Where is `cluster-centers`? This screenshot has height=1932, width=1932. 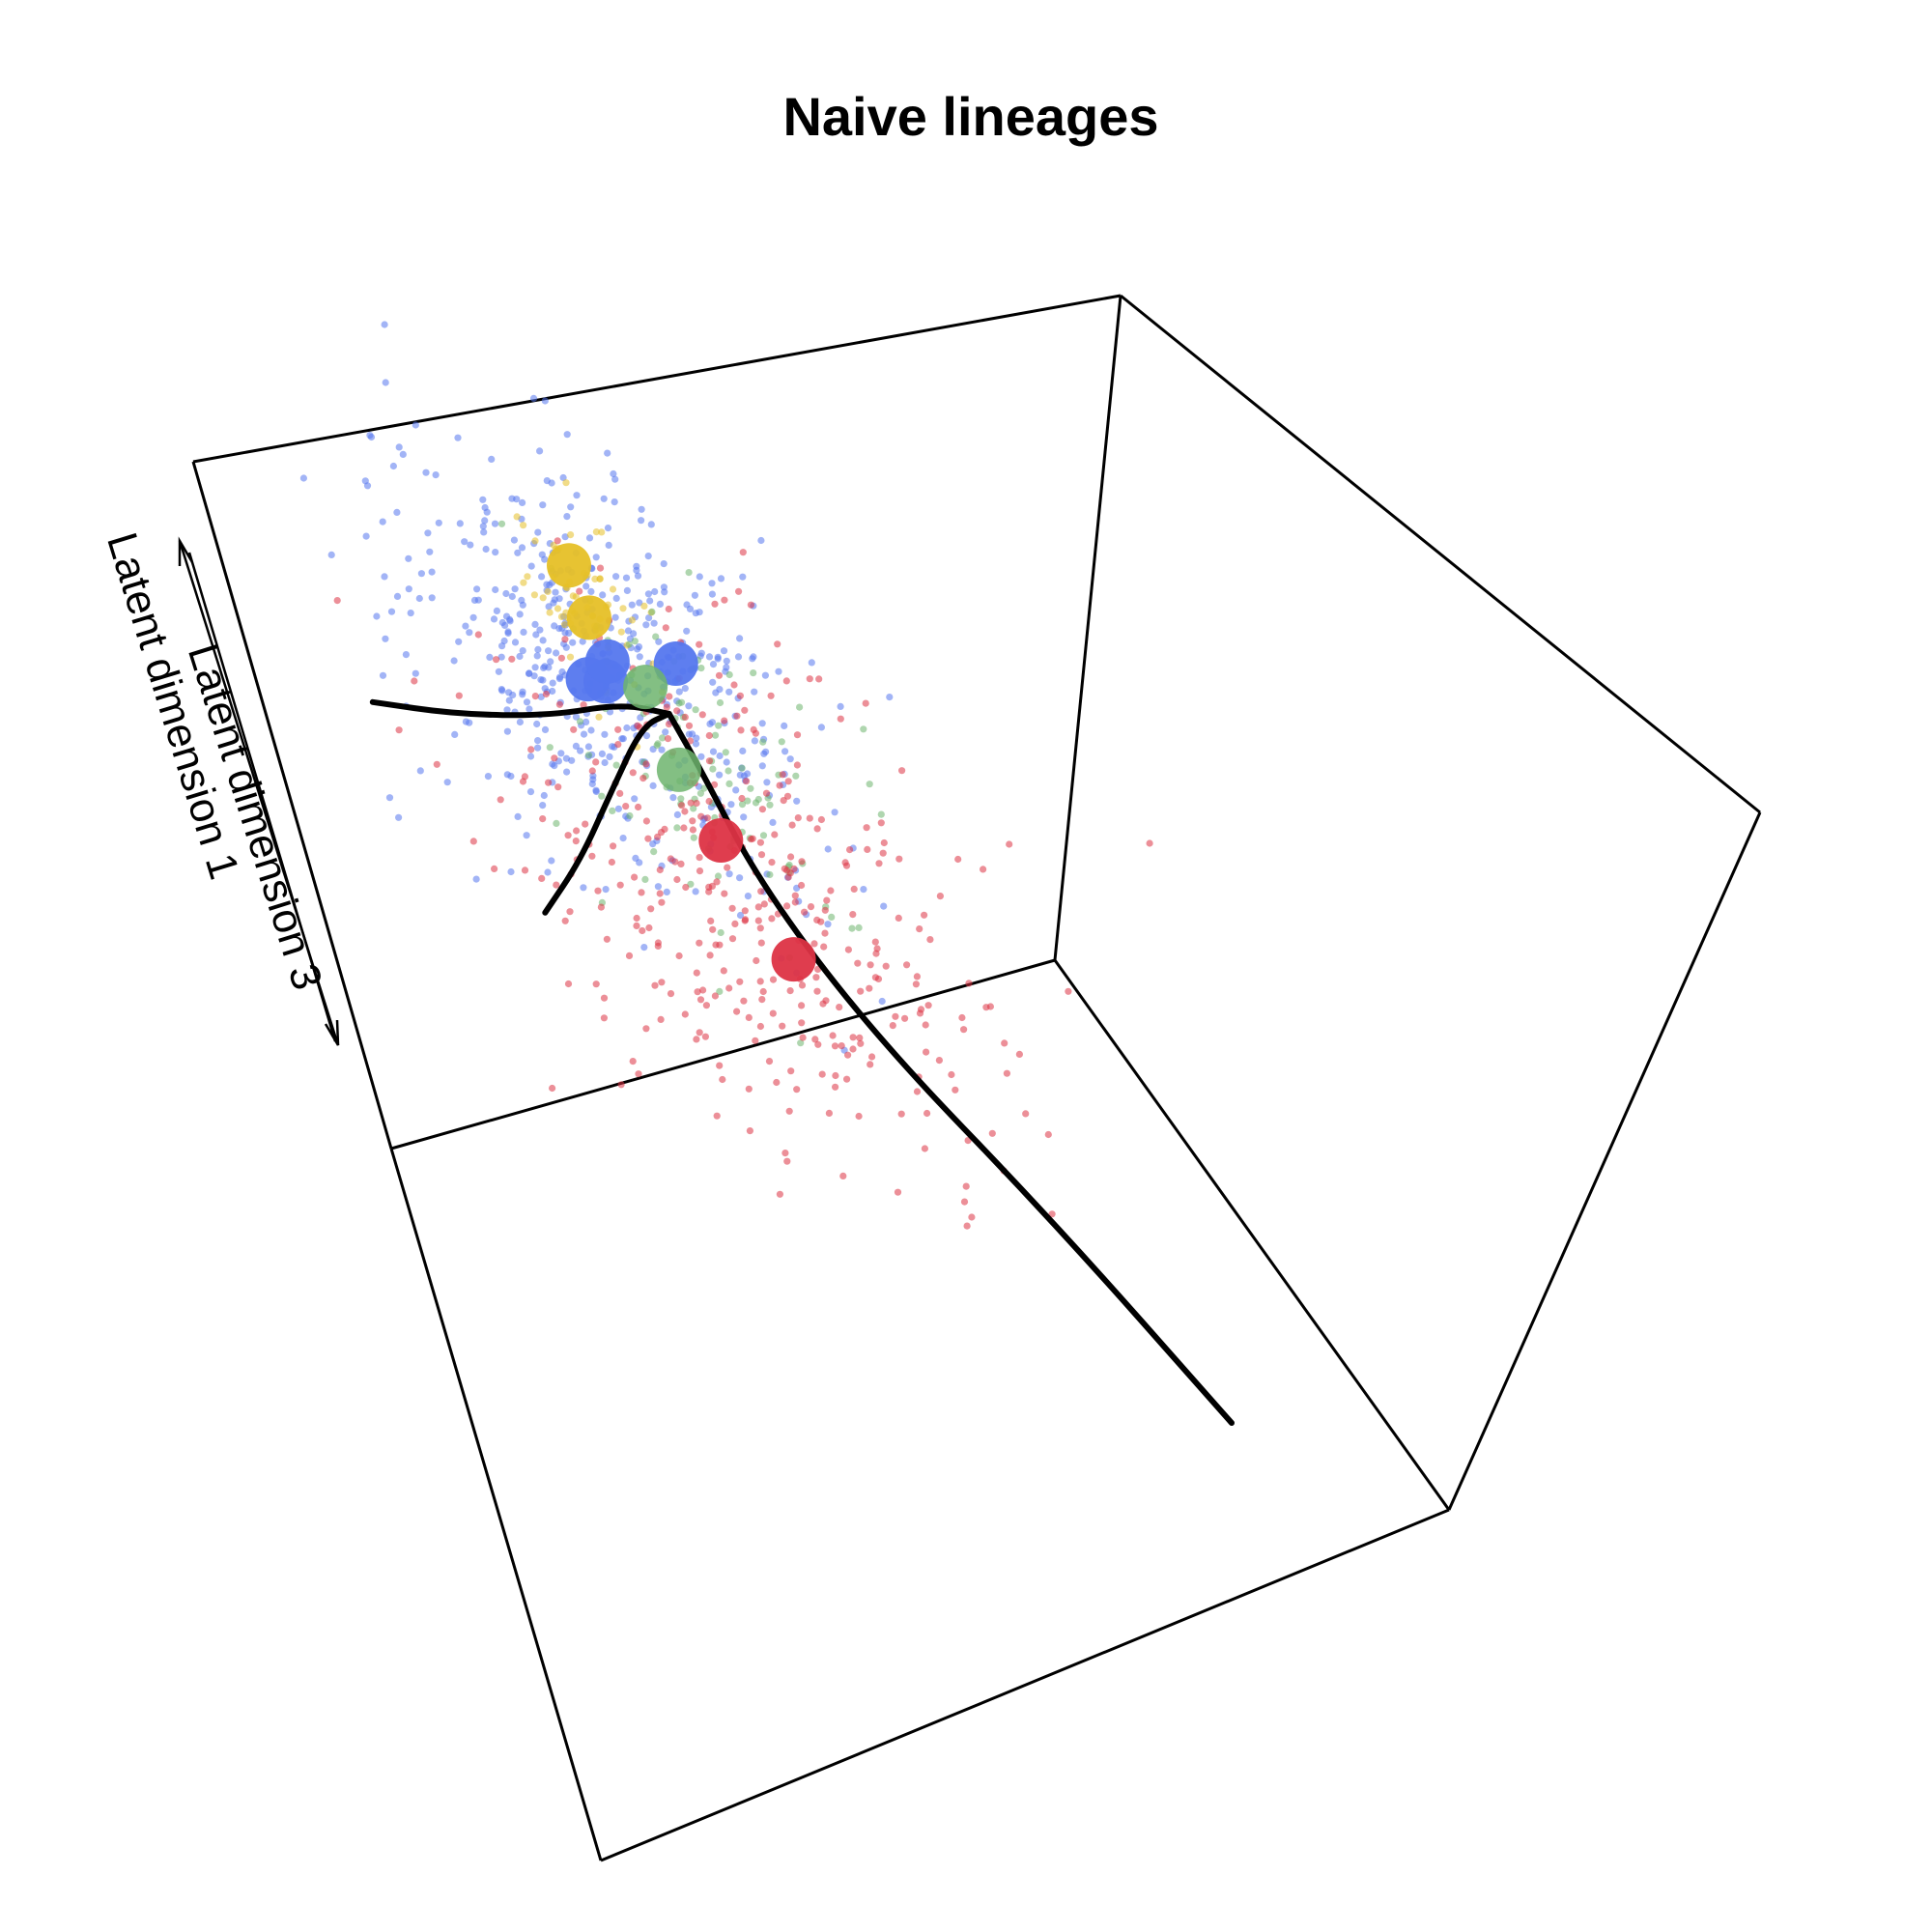
cluster-centers is located at coordinates (681, 762).